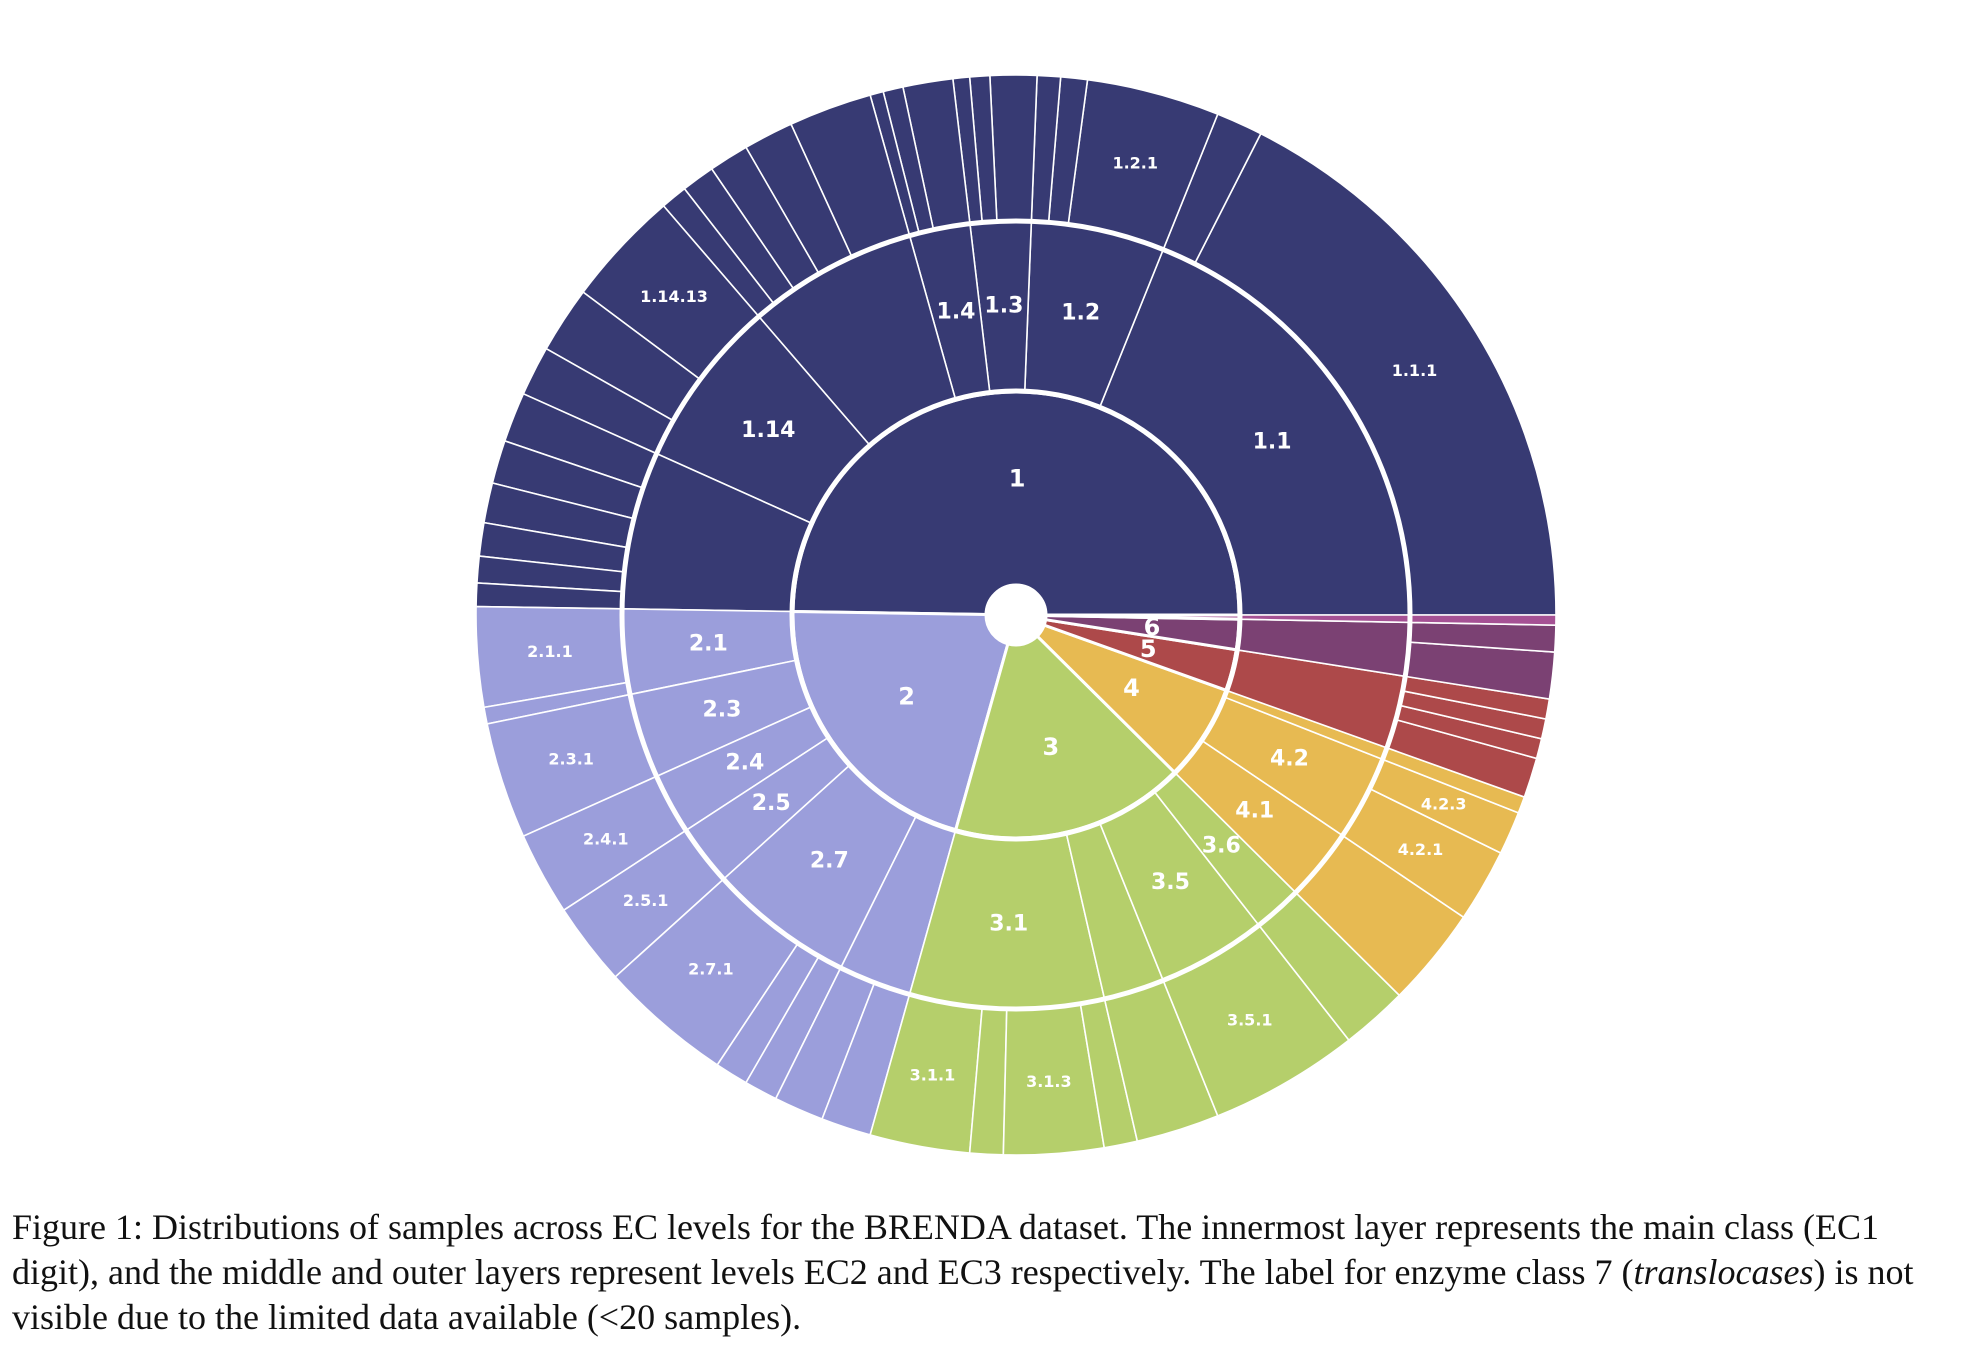 Image resolution: width=1980 pixels, height=1354 pixels. Describe the element at coordinates (1135, 162) in the screenshot. I see `segment-label-1-2-1: 1.2.1` at that location.